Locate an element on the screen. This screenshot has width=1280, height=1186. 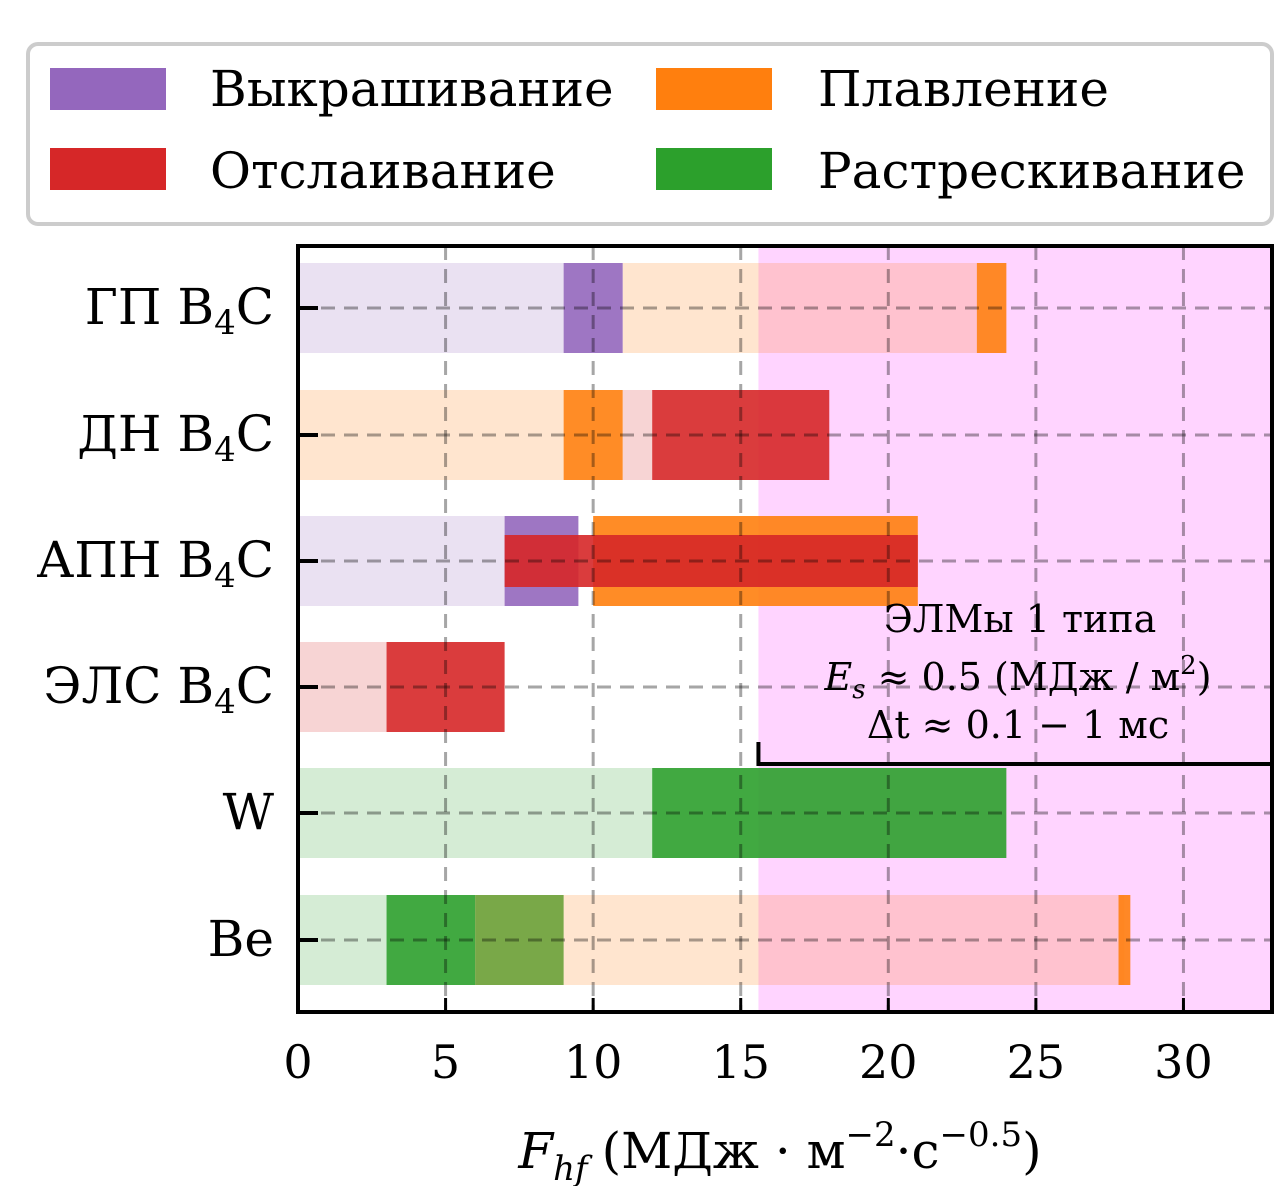
x-axis-label-sup2: −0.5 is located at coordinates (981, 1135).